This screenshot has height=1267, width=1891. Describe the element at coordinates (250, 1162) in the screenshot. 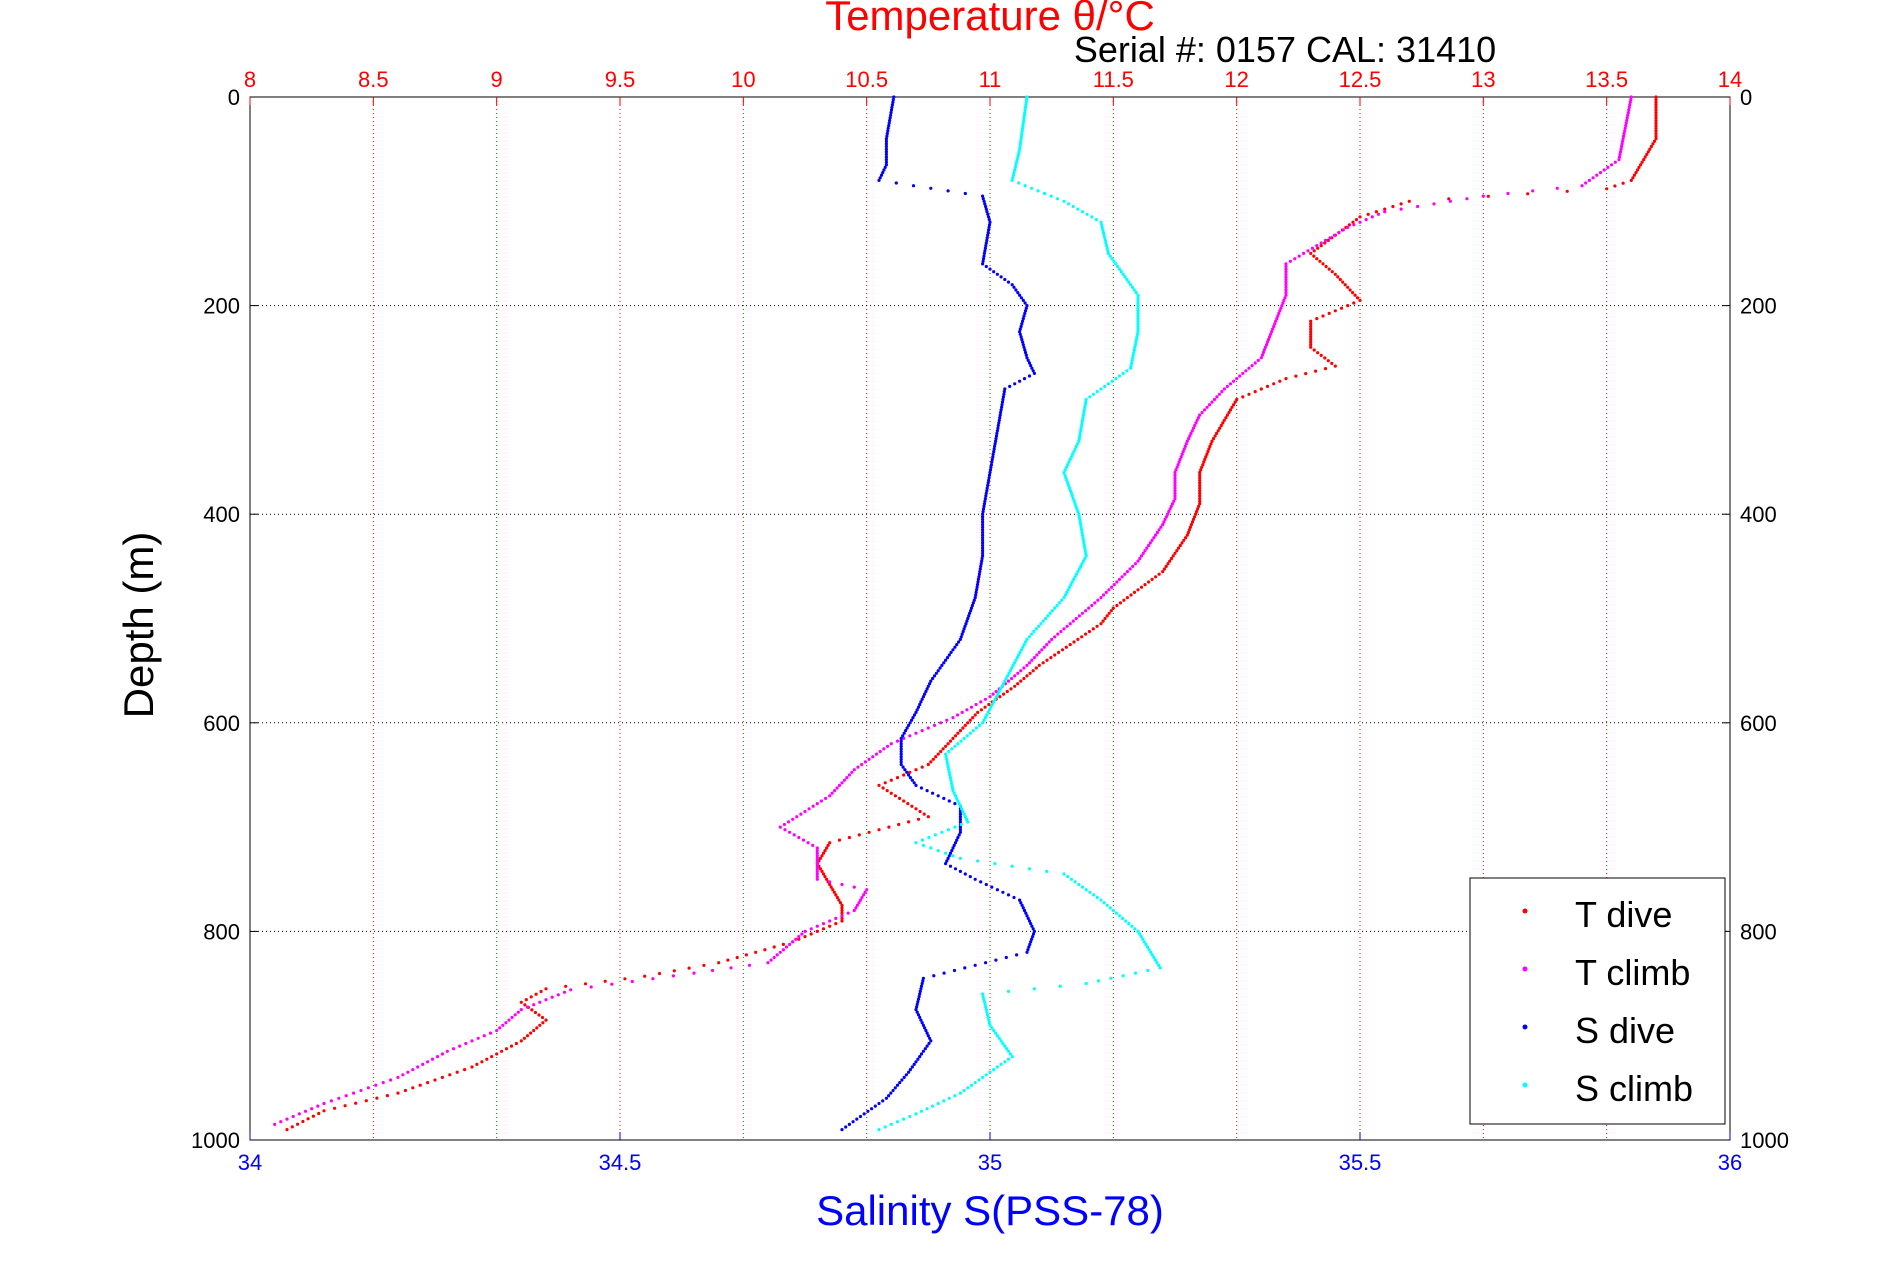

I see `tick-label-salinity: 34` at that location.